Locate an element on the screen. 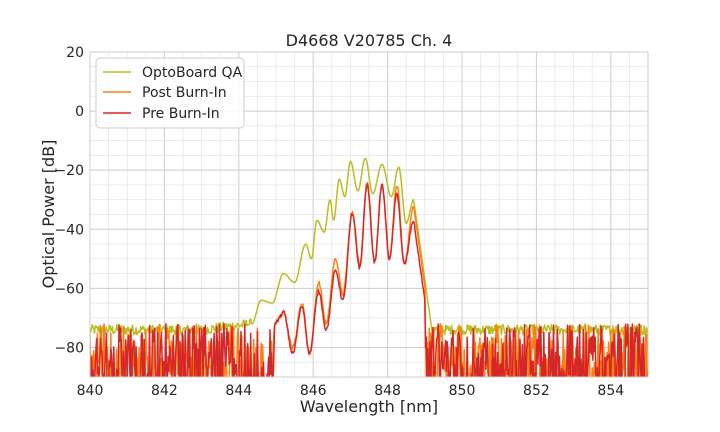 This screenshot has width=720, height=432. legend-label-pre-burn-in: Pre Burn-In is located at coordinates (181, 114).